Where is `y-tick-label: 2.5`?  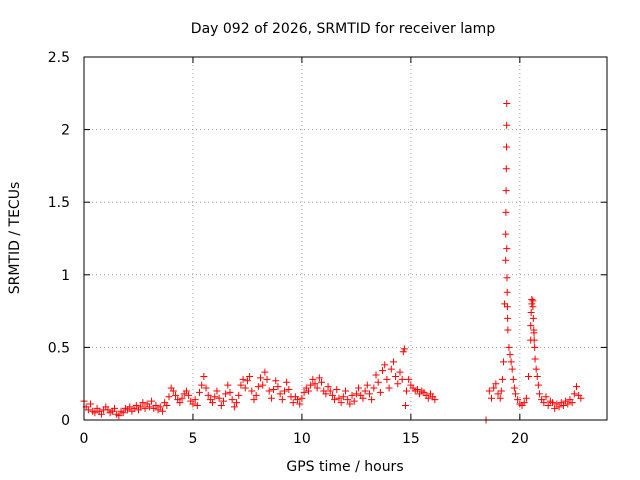
y-tick-label: 2.5 is located at coordinates (59, 58).